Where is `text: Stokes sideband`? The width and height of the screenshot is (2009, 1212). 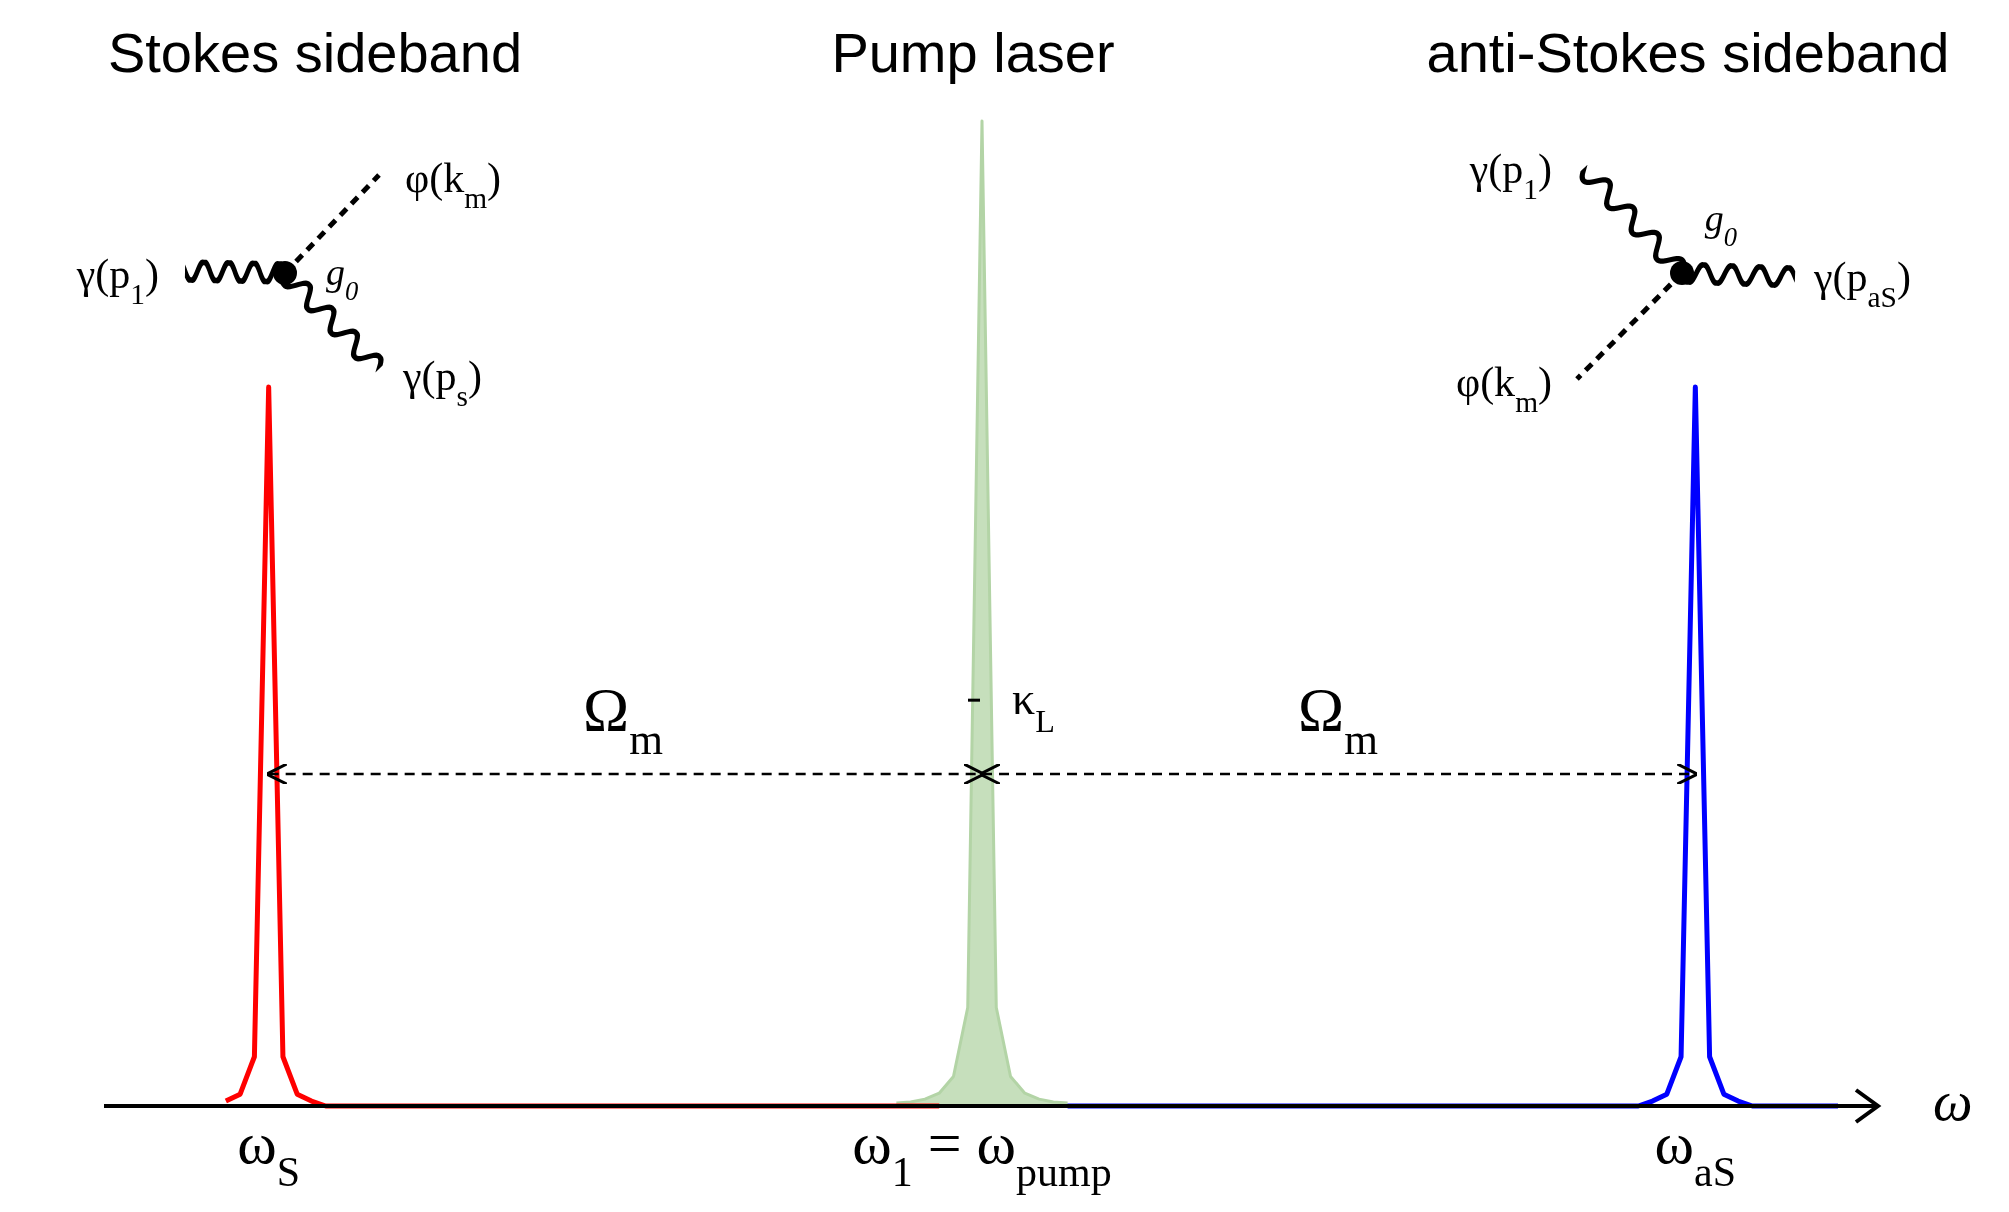
text: Stokes sideband is located at coordinates (315, 52).